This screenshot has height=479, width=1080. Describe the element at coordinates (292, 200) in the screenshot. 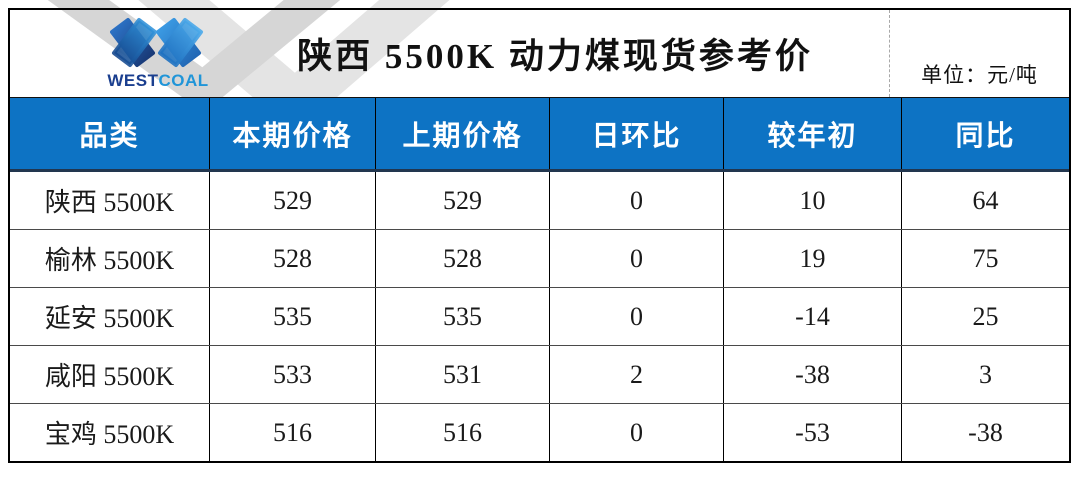

I see `cell-current: 529` at that location.